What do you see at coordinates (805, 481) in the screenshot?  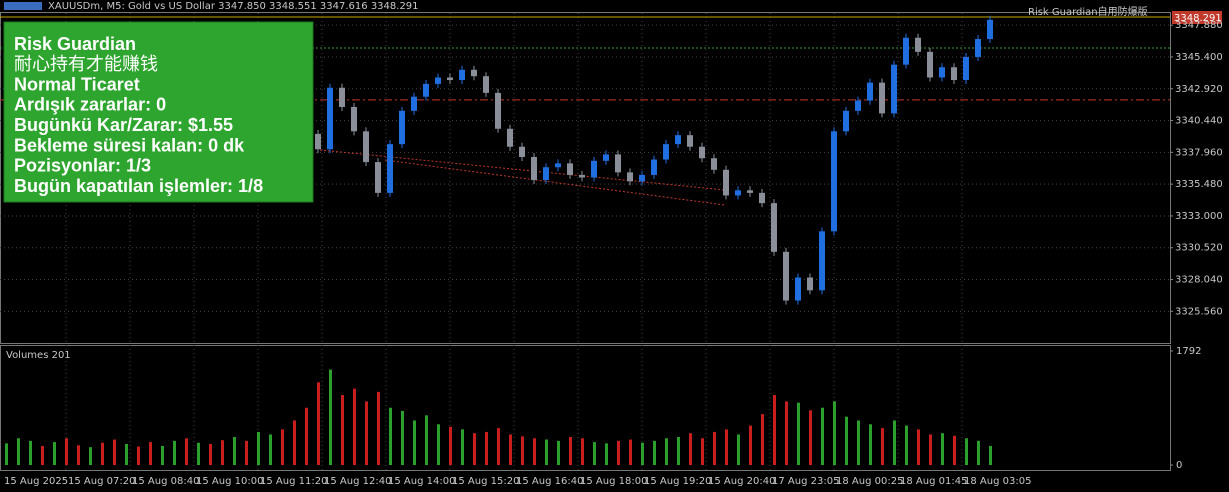 I see `time-label: 17 Aug 23:05` at bounding box center [805, 481].